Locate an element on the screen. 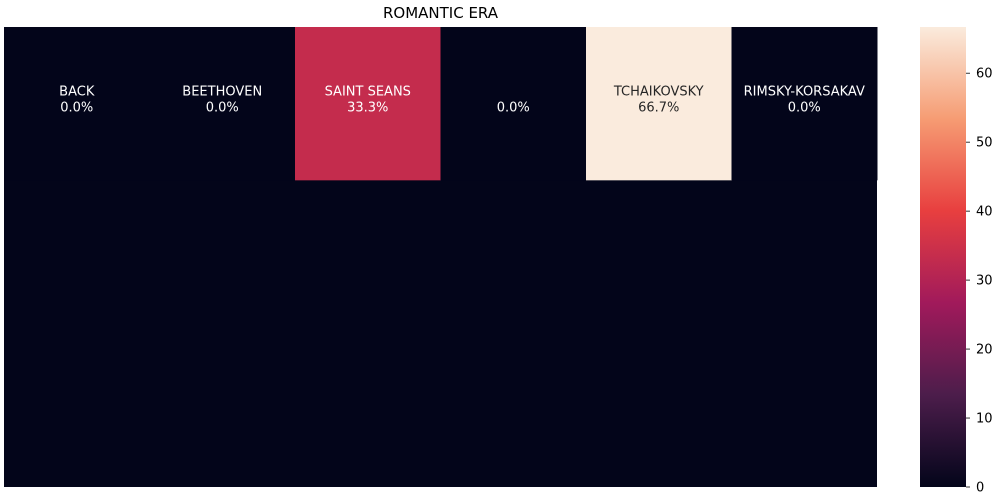  colorbar-tick-label: 30 is located at coordinates (984, 281).